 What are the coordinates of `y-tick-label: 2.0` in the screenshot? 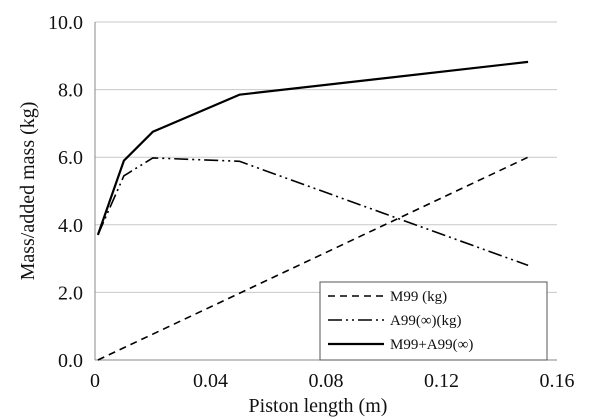 It's located at (70, 293).